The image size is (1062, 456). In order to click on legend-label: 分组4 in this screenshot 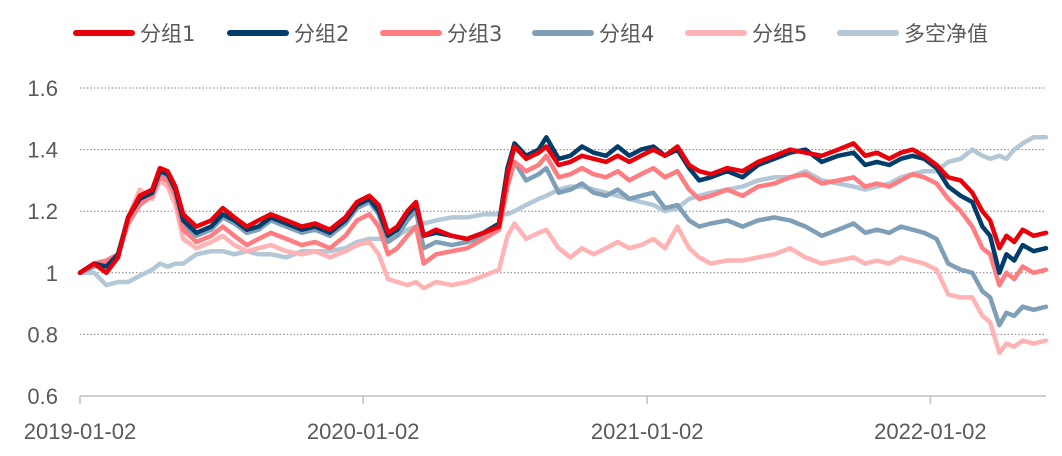, I will do `click(626, 34)`.